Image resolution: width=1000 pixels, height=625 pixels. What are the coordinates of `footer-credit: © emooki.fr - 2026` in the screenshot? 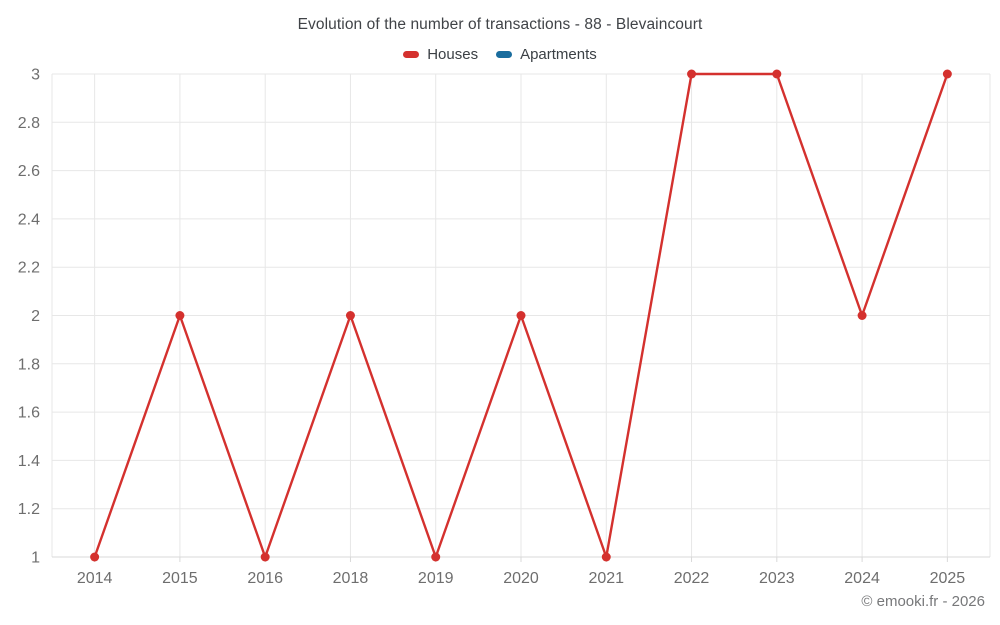 It's located at (923, 601).